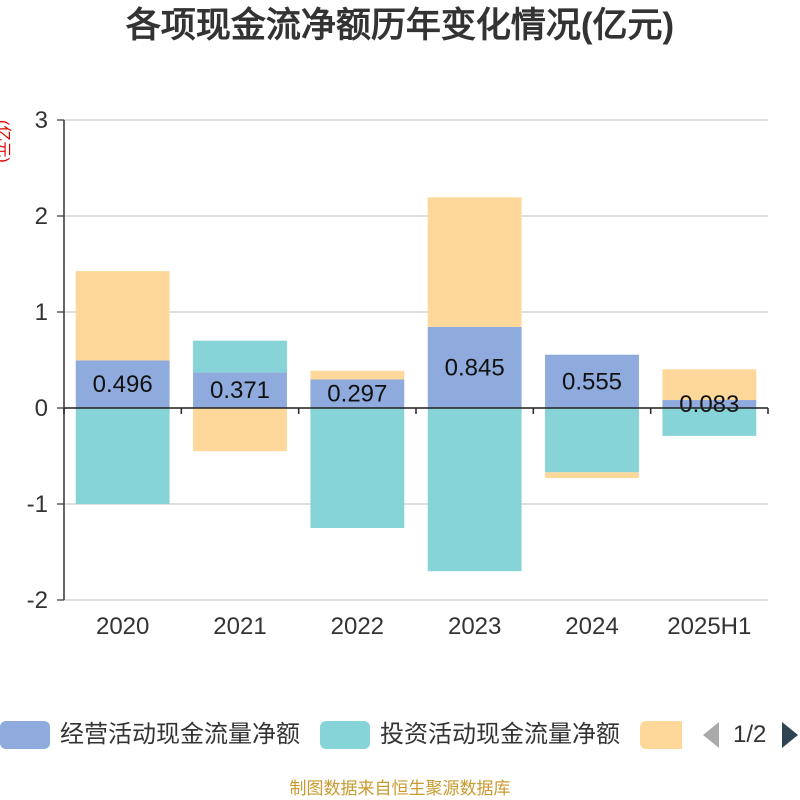  Describe the element at coordinates (400, 788) in the screenshot. I see `data-source-footer: 制图数据来自恒生聚源数据库` at that location.